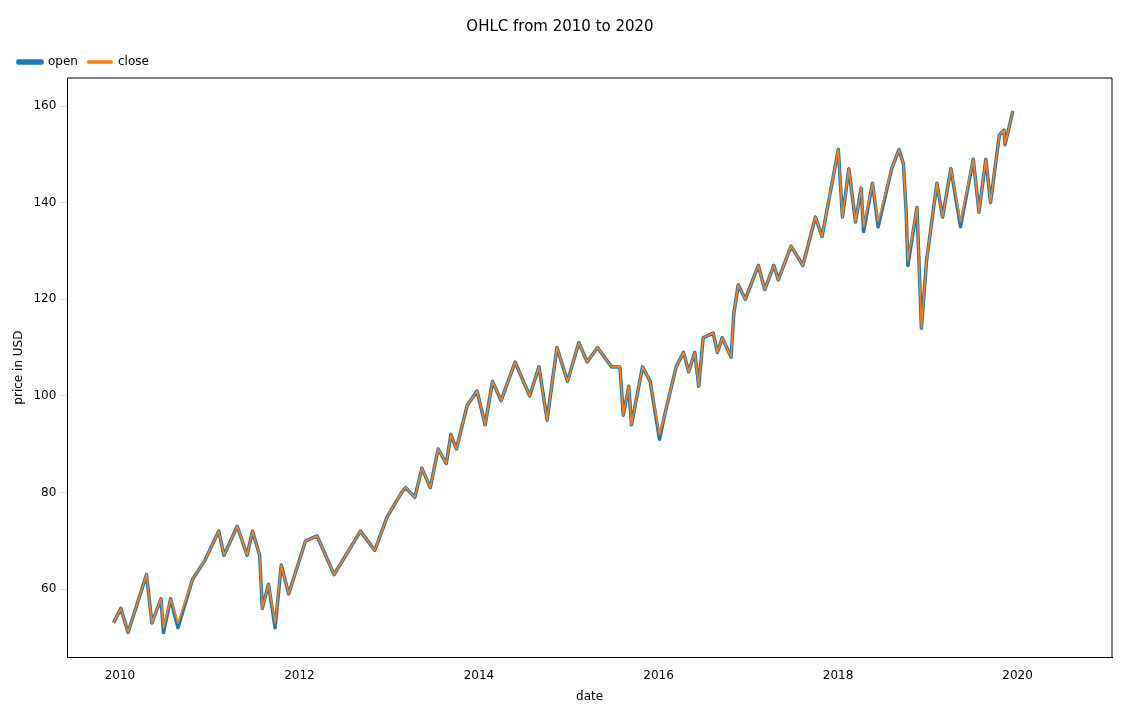 The height and width of the screenshot is (726, 1132). I want to click on x-tick-label: 2020, so click(1017, 674).